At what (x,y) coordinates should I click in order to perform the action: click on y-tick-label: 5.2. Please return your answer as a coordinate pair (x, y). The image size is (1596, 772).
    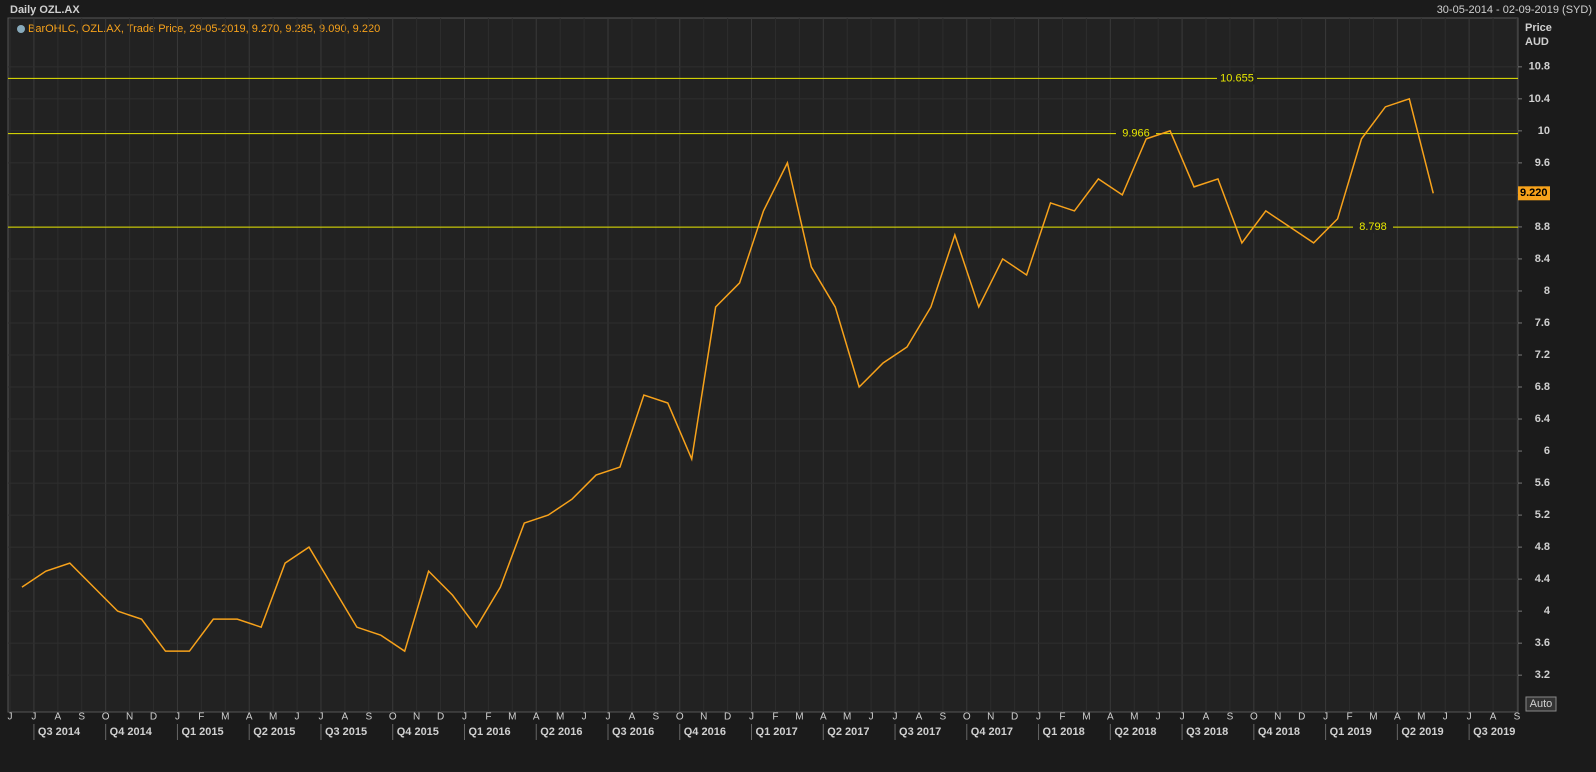
    Looking at the image, I should click on (1542, 515).